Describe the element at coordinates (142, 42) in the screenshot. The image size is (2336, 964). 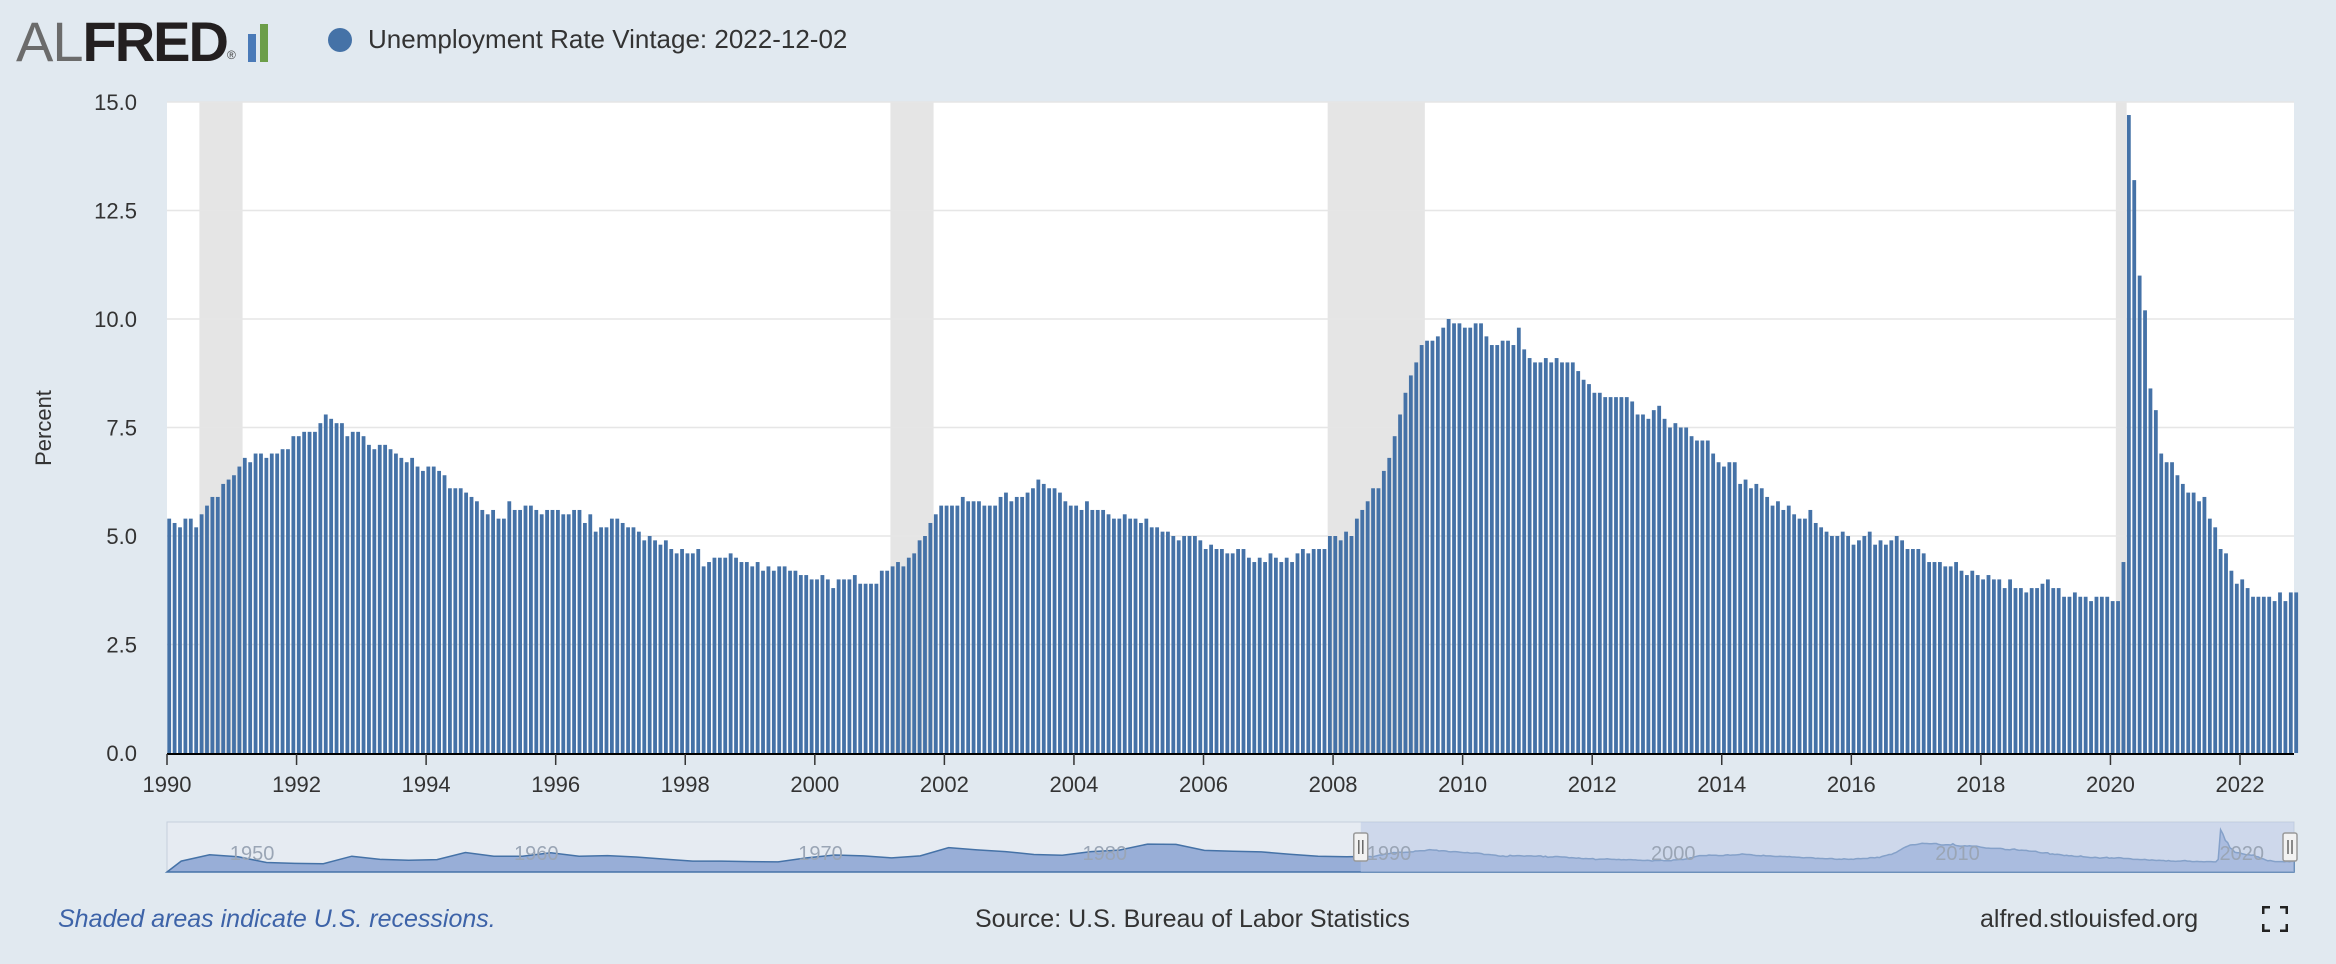
I see `alfred-logo: AL FRED ®` at that location.